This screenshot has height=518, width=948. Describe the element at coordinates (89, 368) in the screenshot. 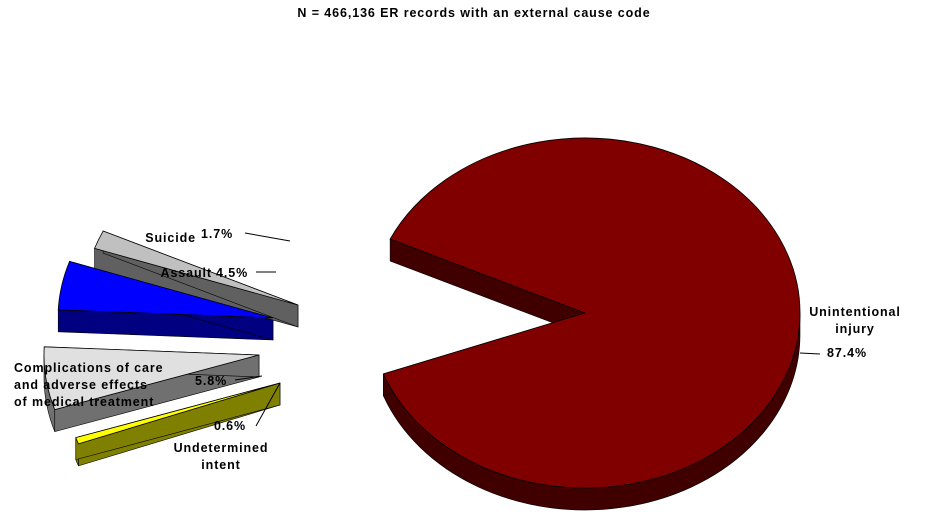

I see `slice-label-complications-of-care-and-adverse-effects-of-medical-treatment: Complications of care` at that location.